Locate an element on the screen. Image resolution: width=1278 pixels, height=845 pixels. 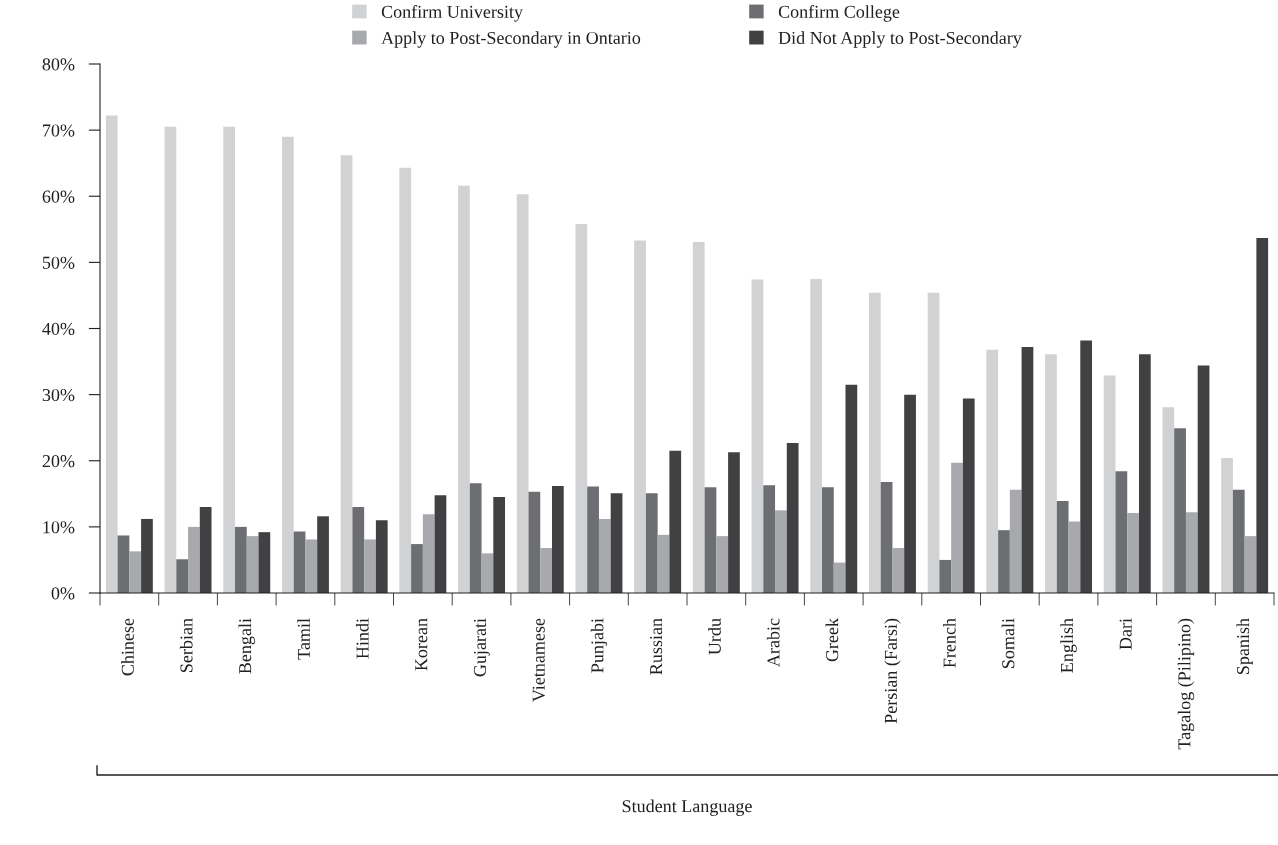
x-tick-label: French is located at coordinates (949, 643).